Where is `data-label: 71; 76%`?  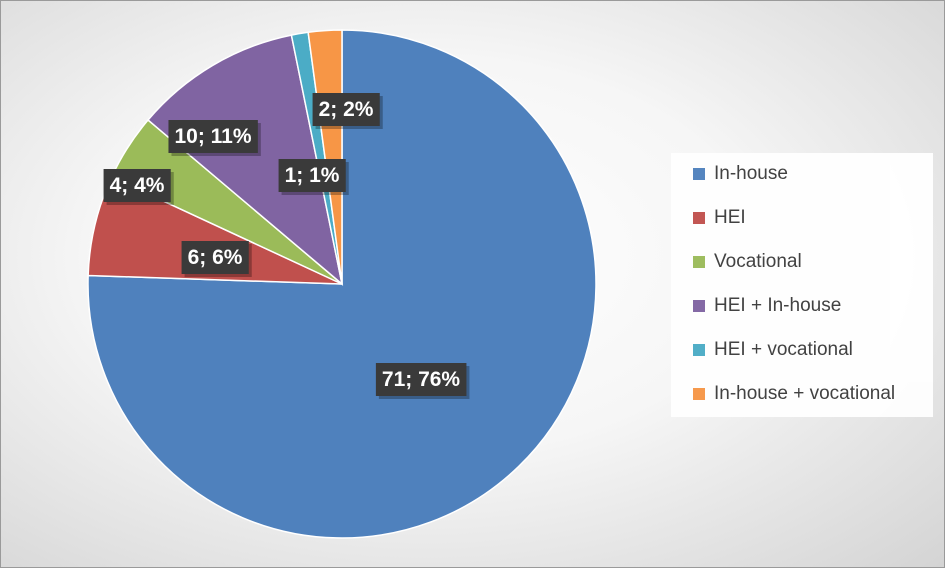 data-label: 71; 76% is located at coordinates (422, 381).